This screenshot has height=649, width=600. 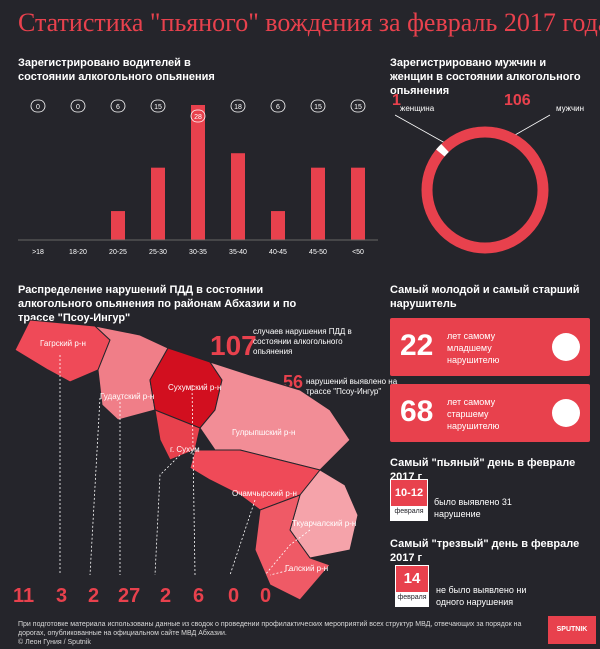 What do you see at coordinates (38, 252) in the screenshot?
I see `tick-label: >18` at bounding box center [38, 252].